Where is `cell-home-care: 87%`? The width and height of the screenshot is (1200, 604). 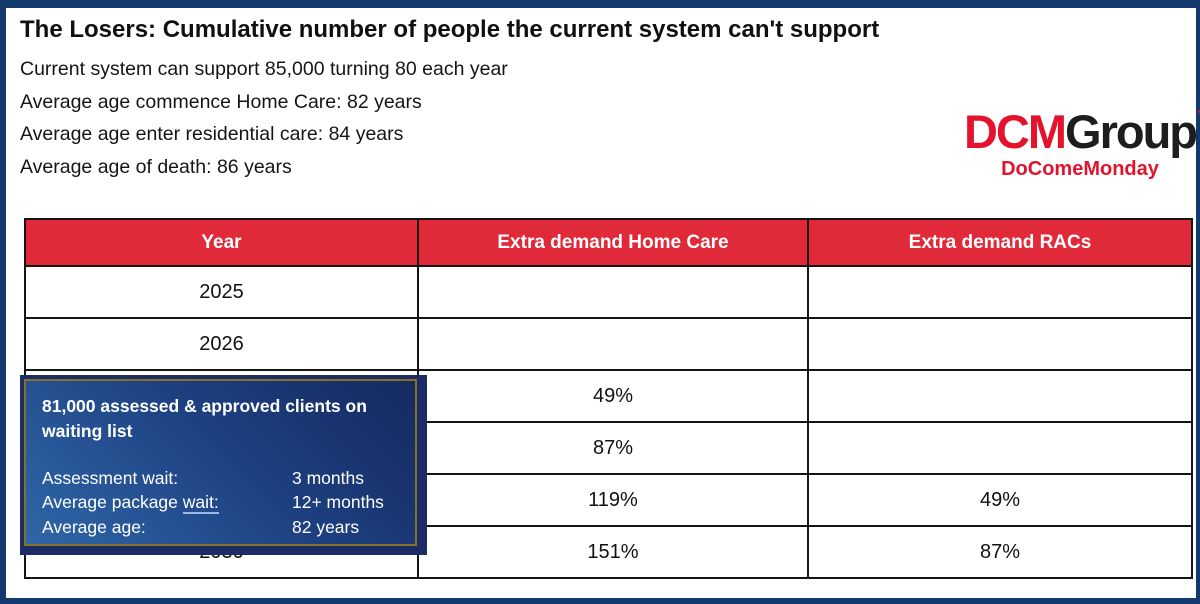 cell-home-care: 87% is located at coordinates (613, 448).